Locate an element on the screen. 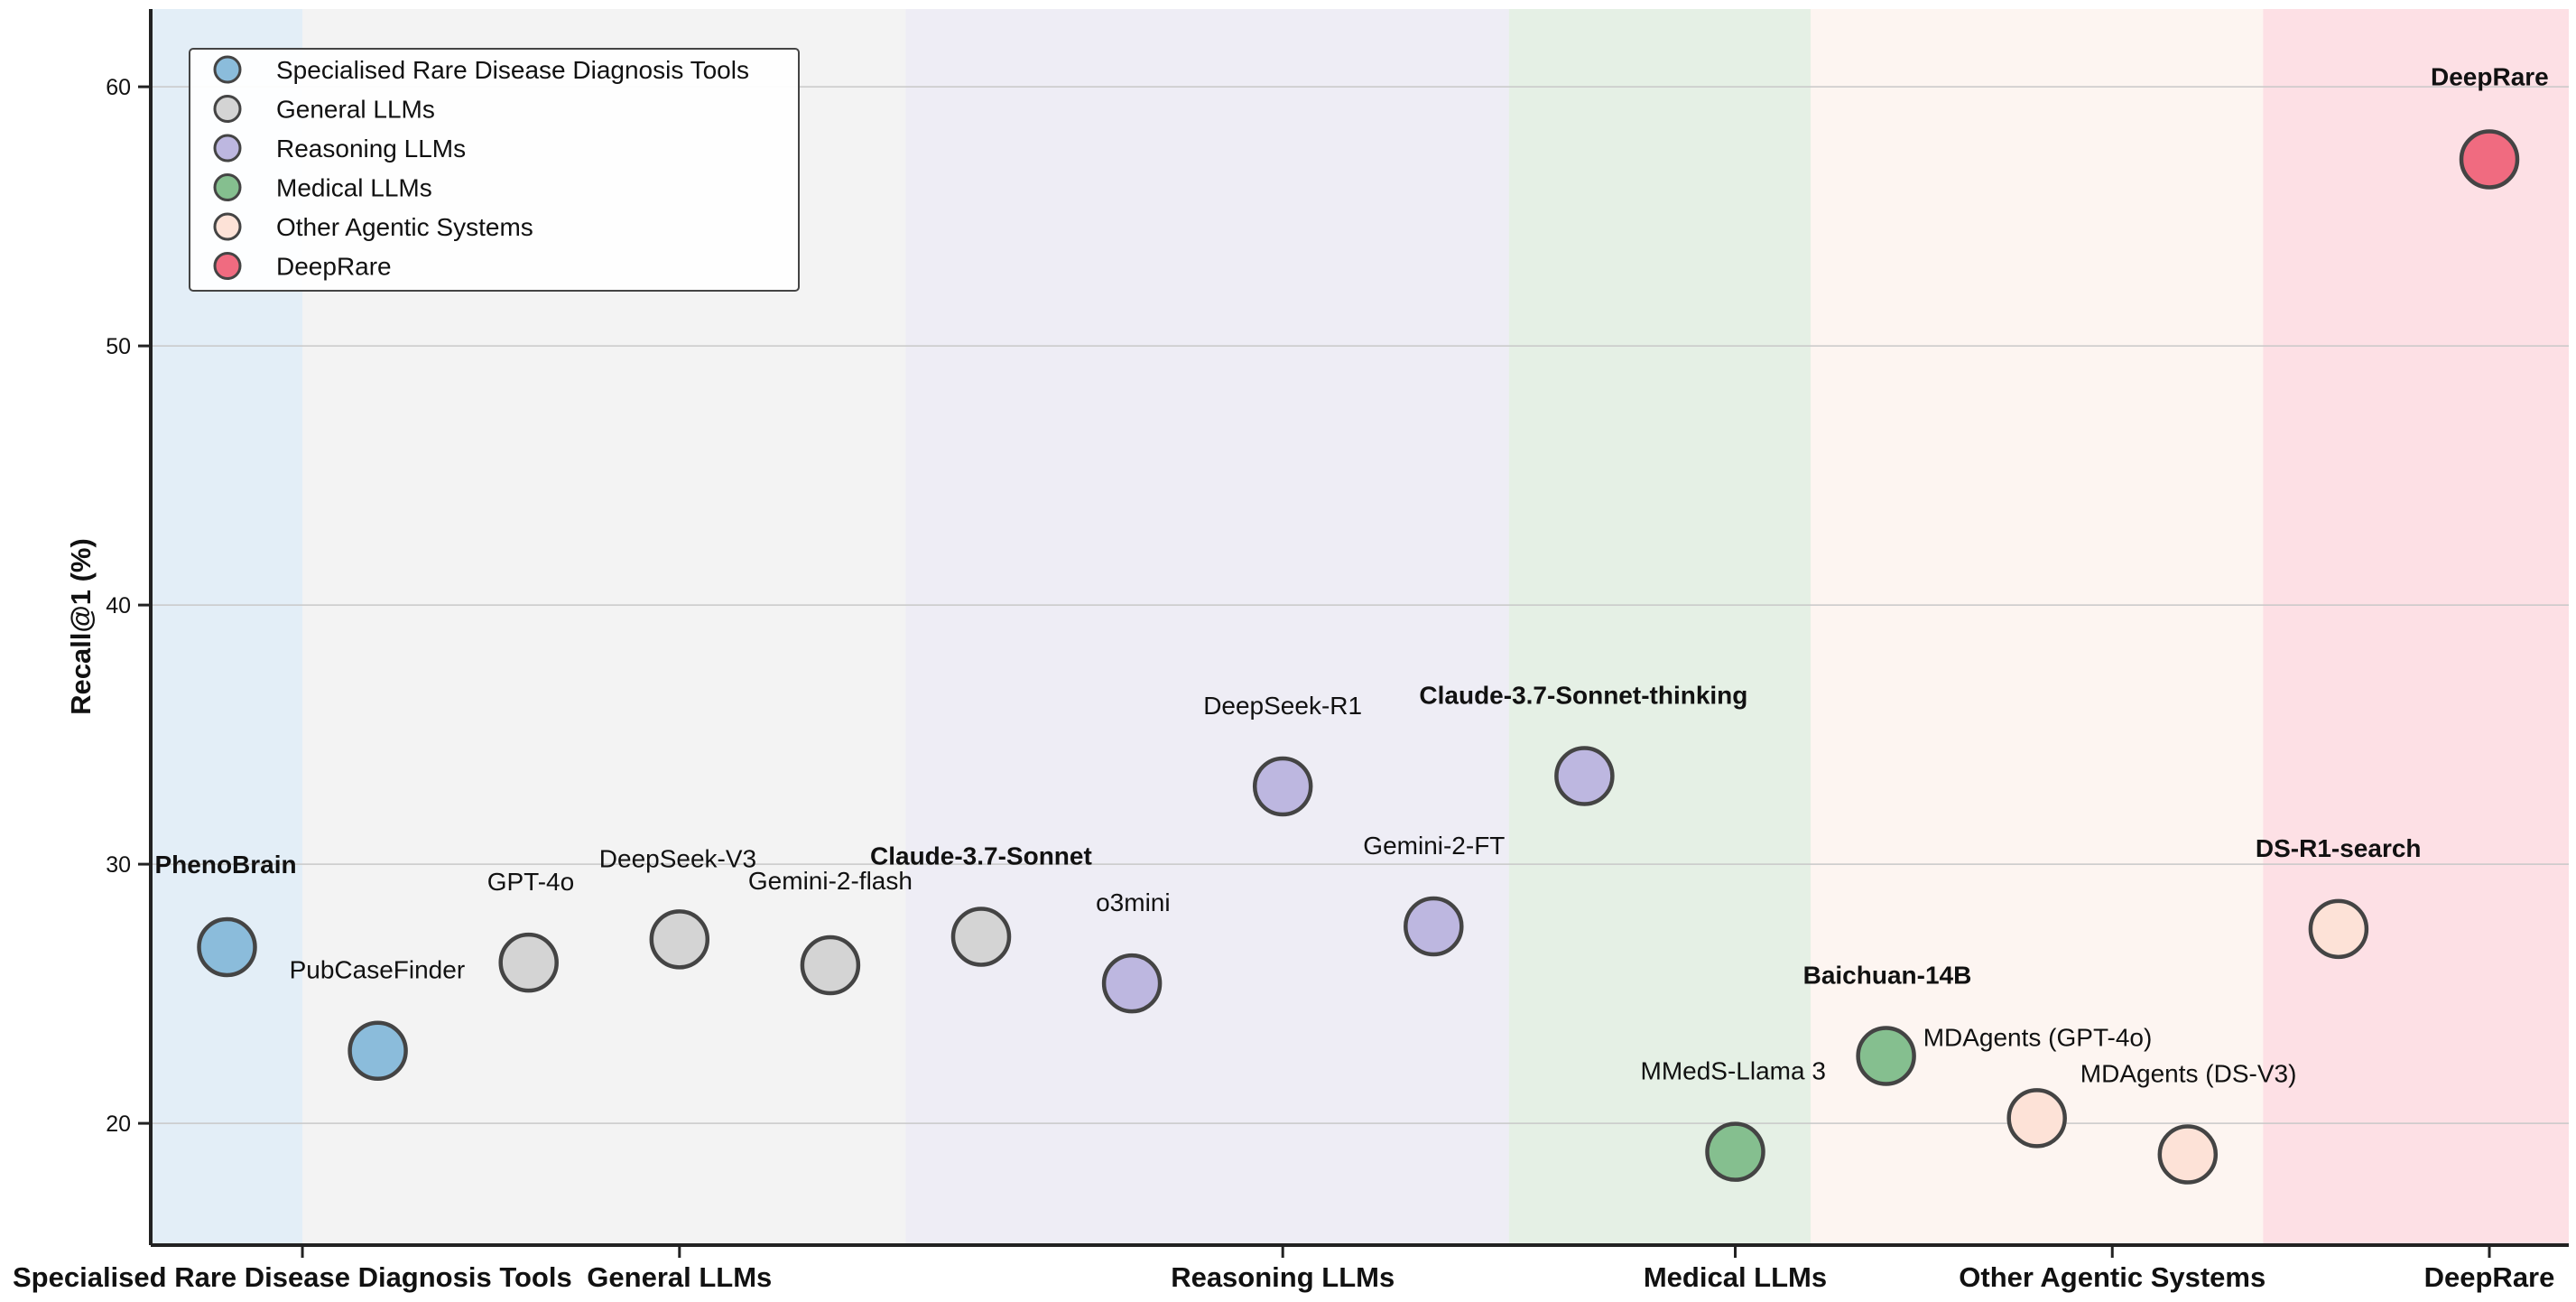 This screenshot has height=1302, width=2576. label-phenobrain: PhenoBrain is located at coordinates (226, 865).